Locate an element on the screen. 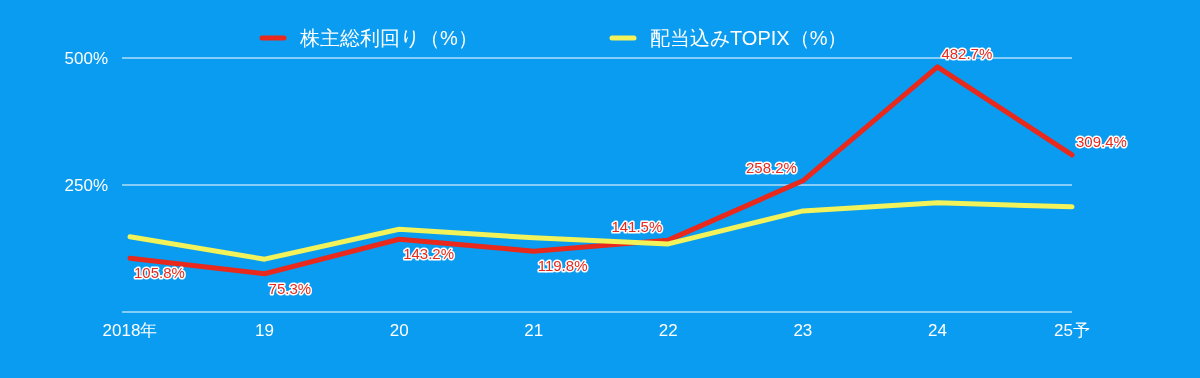 This screenshot has height=378, width=1200. x-tick-label: 25予 is located at coordinates (1072, 330).